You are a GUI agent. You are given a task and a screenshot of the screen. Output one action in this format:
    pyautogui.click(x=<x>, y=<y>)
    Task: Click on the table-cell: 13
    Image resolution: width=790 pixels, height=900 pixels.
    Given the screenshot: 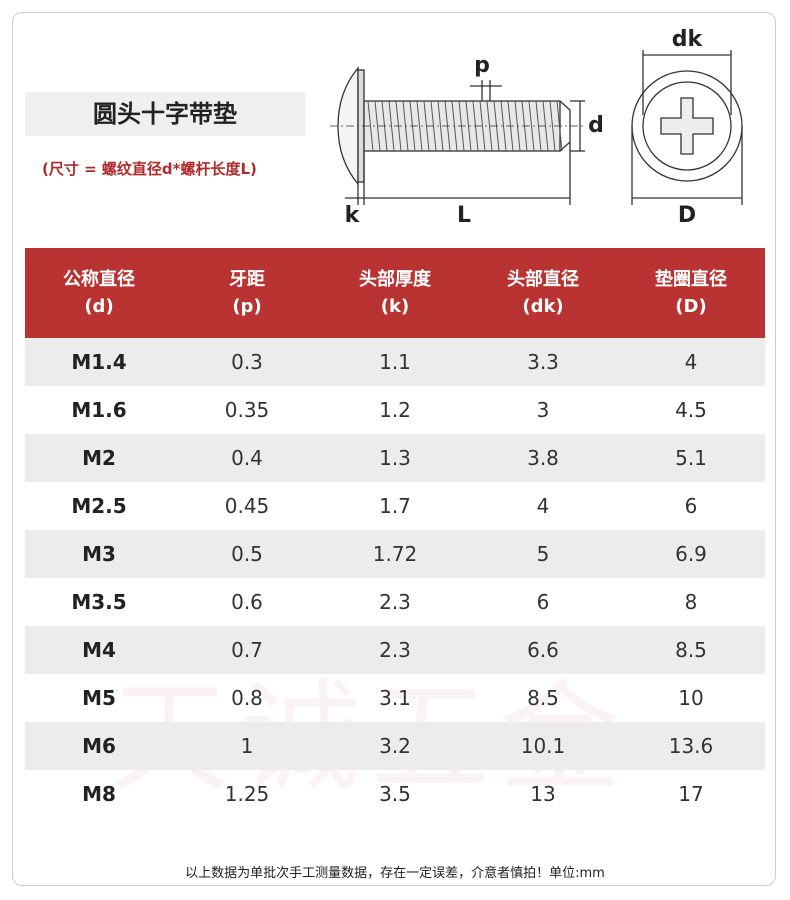 What is the action you would take?
    pyautogui.click(x=543, y=794)
    